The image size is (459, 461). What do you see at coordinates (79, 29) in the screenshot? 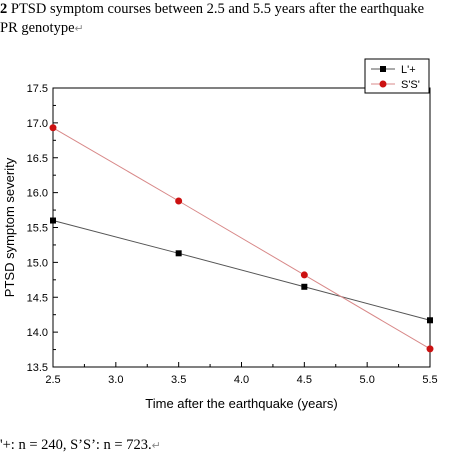
I see `paragraph-mark: ↵` at bounding box center [79, 29].